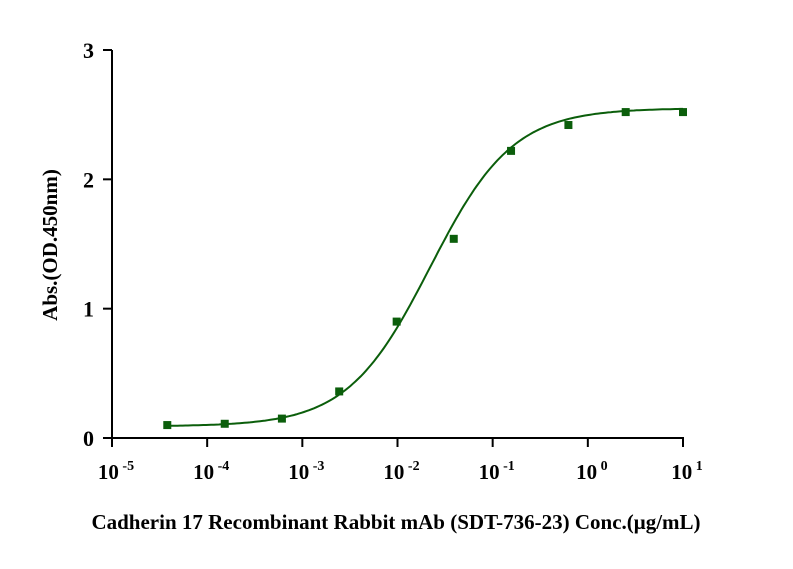 The width and height of the screenshot is (793, 569). I want to click on x-tick-label: 10 -1, so click(497, 471).